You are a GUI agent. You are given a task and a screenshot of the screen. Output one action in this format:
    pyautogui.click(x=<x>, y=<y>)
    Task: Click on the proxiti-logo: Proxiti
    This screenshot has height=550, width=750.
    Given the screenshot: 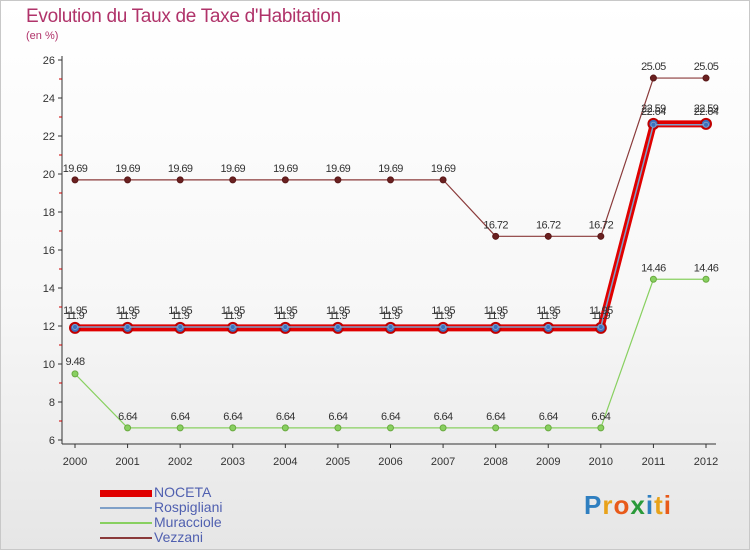 What is the action you would take?
    pyautogui.click(x=628, y=505)
    